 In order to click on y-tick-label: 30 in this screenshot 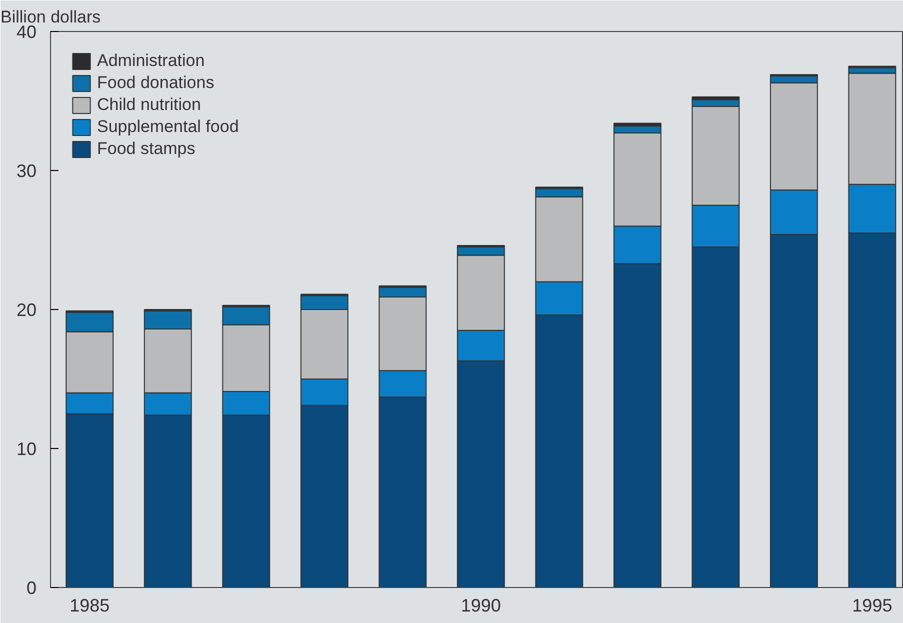, I will do `click(26, 171)`.